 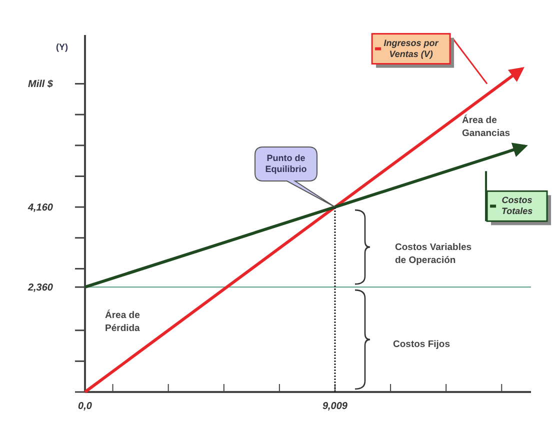 What do you see at coordinates (85, 406) in the screenshot?
I see `x-tick-label: 0,0` at bounding box center [85, 406].